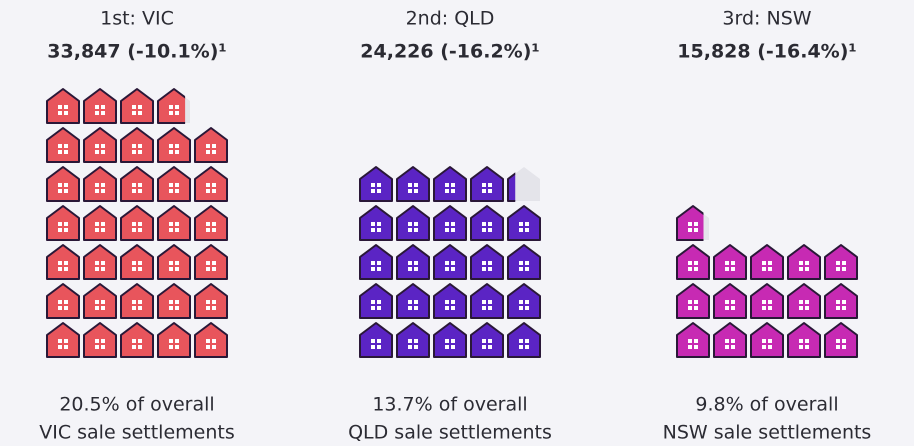 The width and height of the screenshot is (914, 446). What do you see at coordinates (137, 433) in the screenshot?
I see `caption: VIC sale settlements` at bounding box center [137, 433].